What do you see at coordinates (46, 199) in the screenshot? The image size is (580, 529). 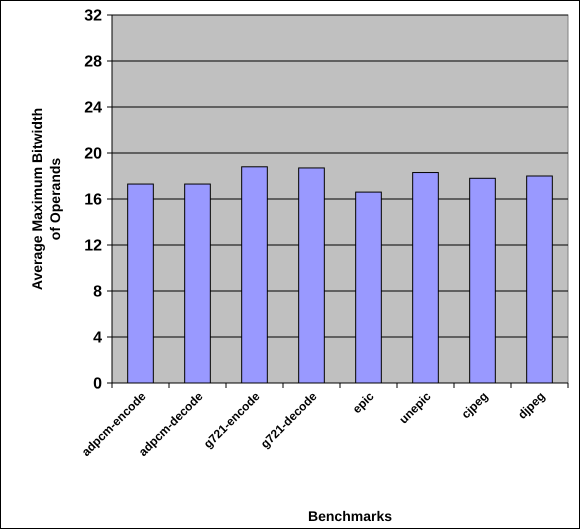 I see `y-axis-title: Average Maximum Bitwidth of Operands` at bounding box center [46, 199].